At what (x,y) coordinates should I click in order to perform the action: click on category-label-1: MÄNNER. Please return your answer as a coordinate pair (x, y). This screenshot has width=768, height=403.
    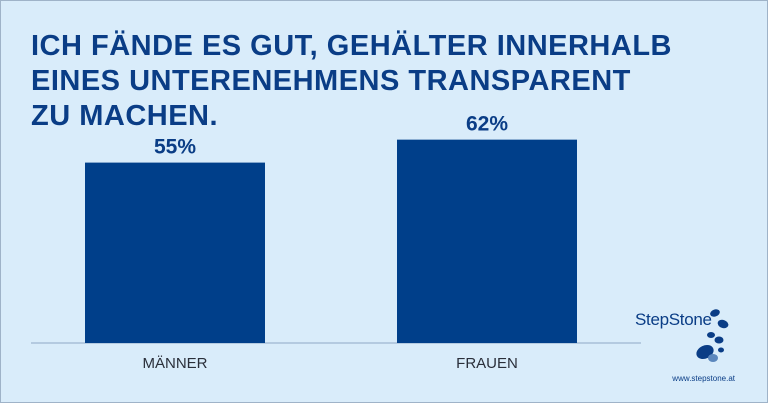
    Looking at the image, I should click on (174, 363).